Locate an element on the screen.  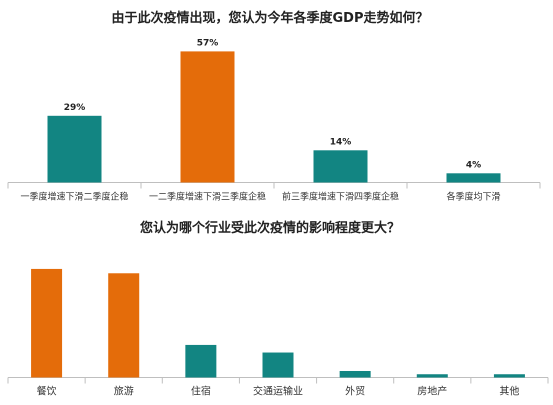
gdp-chart-category-label: 一季度增速下滑二季度企稳 is located at coordinates (74, 197).